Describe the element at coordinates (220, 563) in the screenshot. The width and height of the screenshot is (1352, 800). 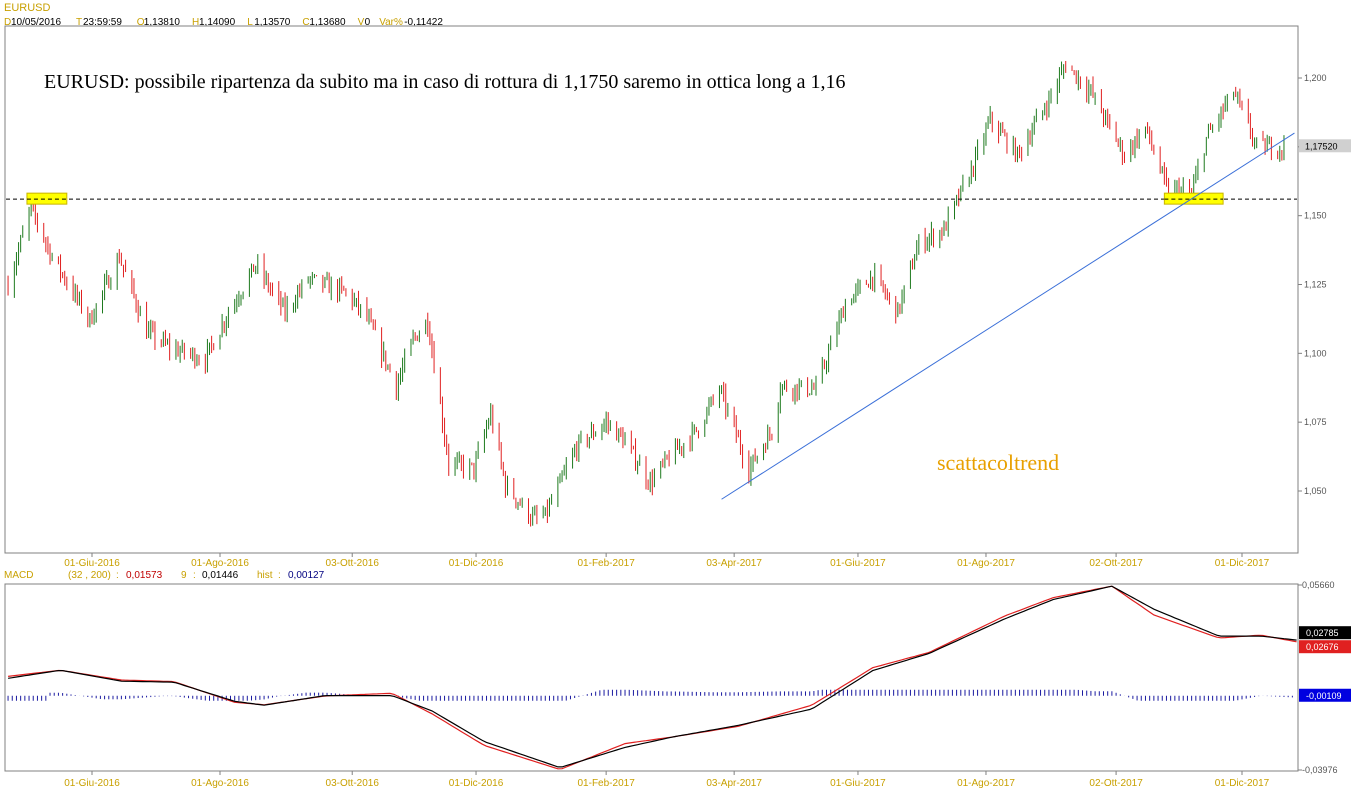
I see `price-x-tick-label: 01-Ago-2016` at that location.